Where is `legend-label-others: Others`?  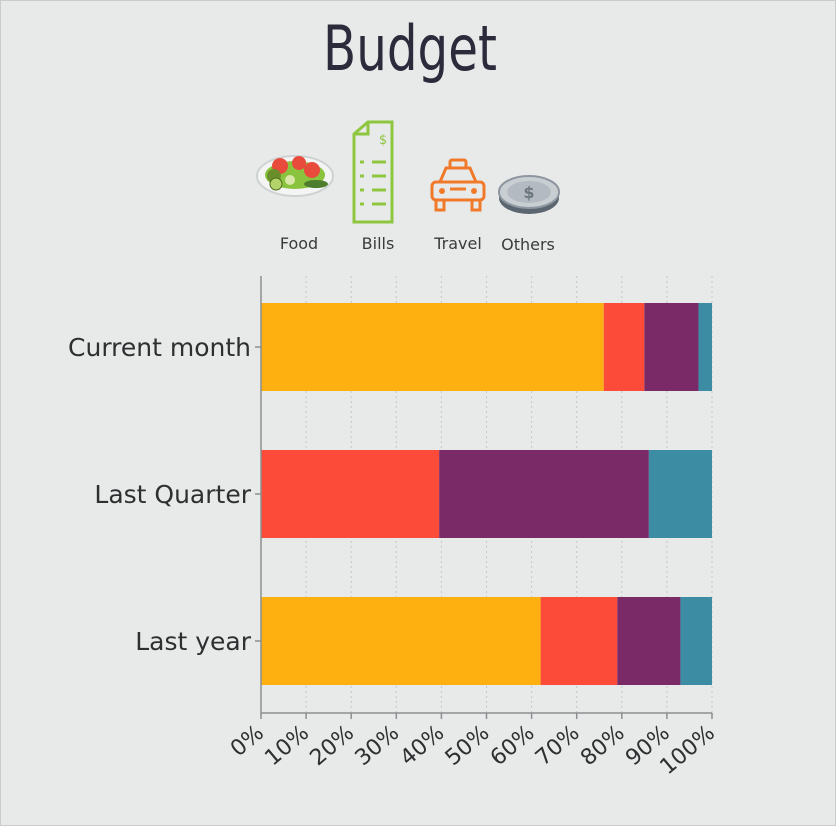 legend-label-others: Others is located at coordinates (528, 244).